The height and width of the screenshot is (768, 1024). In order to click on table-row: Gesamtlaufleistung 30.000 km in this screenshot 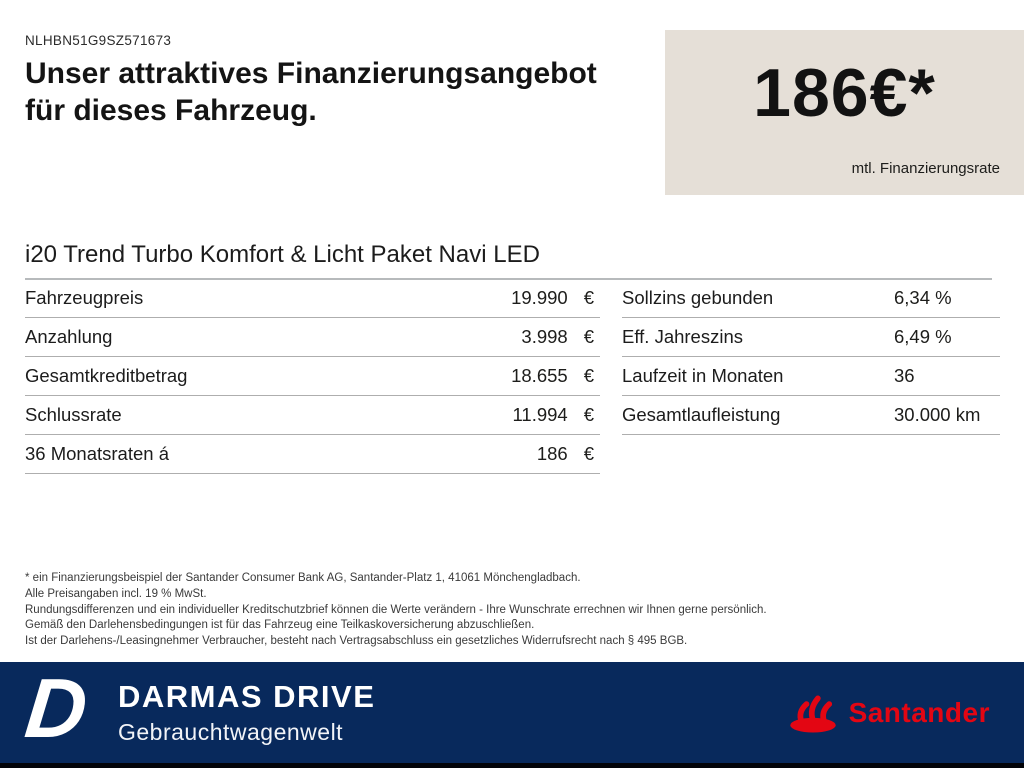, I will do `click(811, 415)`.